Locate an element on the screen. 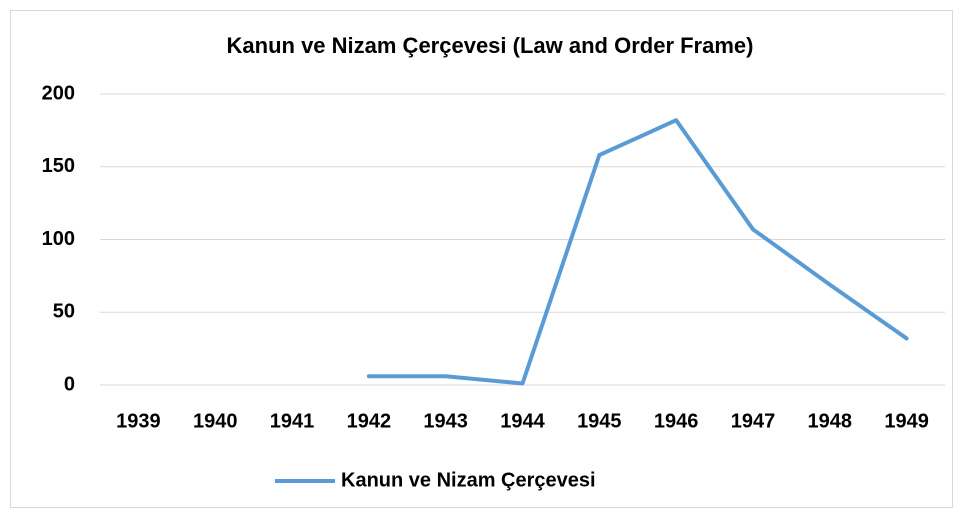 The height and width of the screenshot is (518, 963). y-tick-label: 200 is located at coordinates (58, 93).